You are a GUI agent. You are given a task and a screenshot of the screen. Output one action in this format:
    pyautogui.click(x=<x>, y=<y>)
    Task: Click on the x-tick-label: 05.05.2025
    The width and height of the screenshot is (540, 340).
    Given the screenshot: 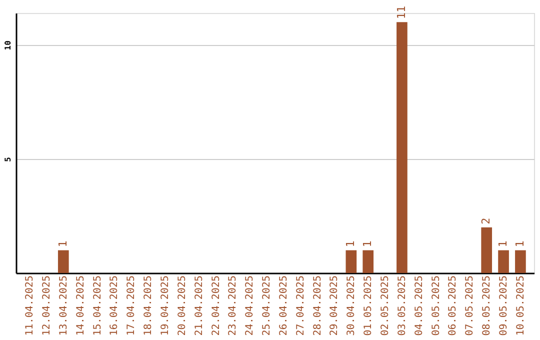 What is the action you would take?
    pyautogui.click(x=436, y=306)
    